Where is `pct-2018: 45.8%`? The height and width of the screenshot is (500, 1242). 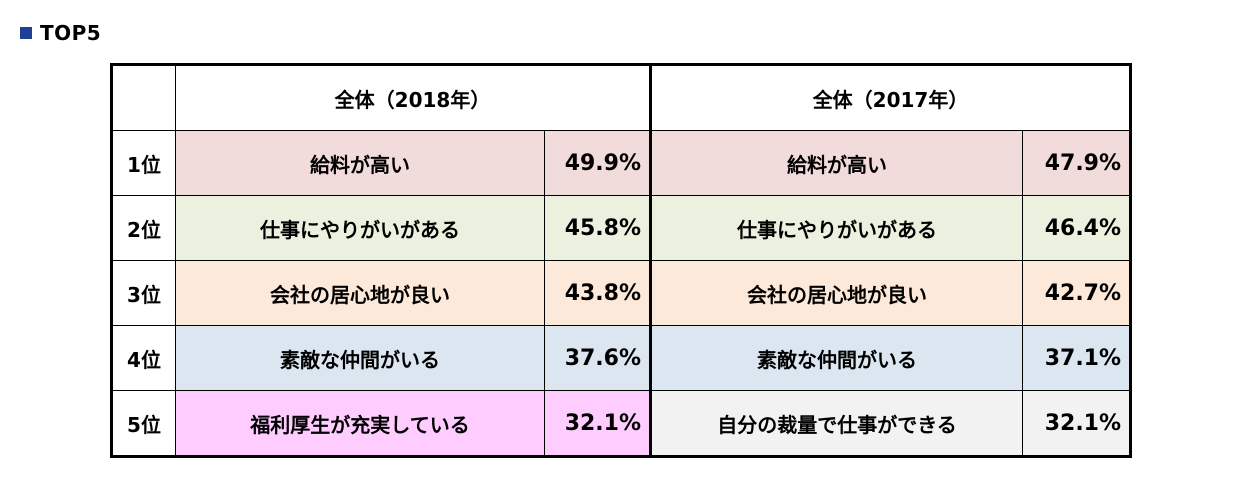 pct-2018: 45.8% is located at coordinates (598, 228).